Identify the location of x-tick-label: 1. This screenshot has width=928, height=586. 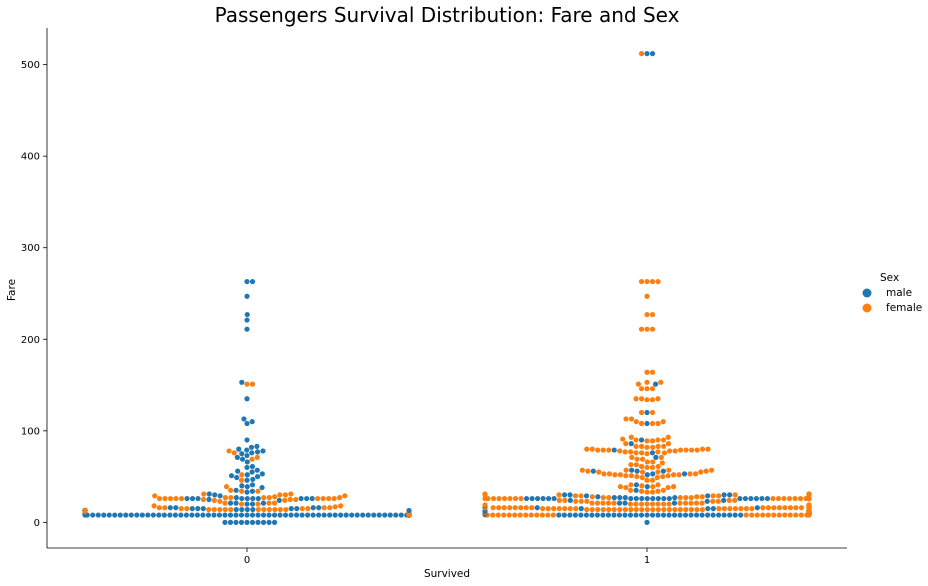
(647, 560).